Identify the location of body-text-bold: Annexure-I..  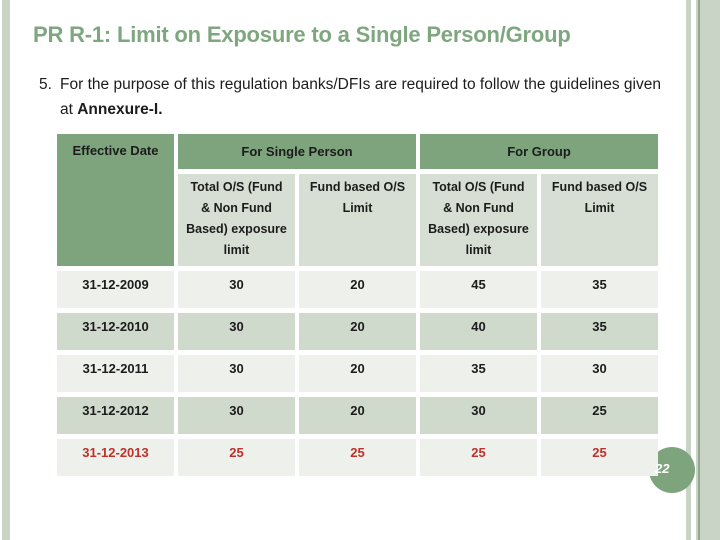
(120, 109).